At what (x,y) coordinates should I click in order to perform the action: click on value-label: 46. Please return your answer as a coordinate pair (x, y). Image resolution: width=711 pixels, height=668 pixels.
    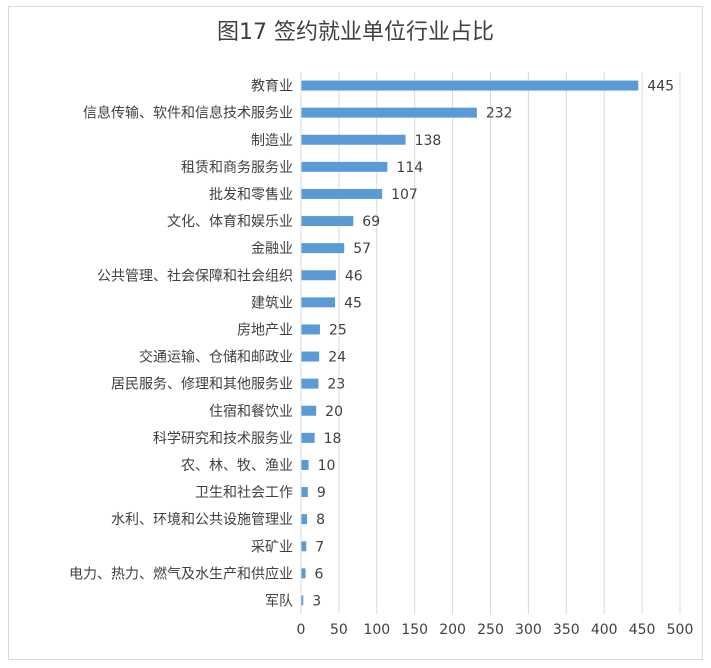
    Looking at the image, I should click on (354, 276).